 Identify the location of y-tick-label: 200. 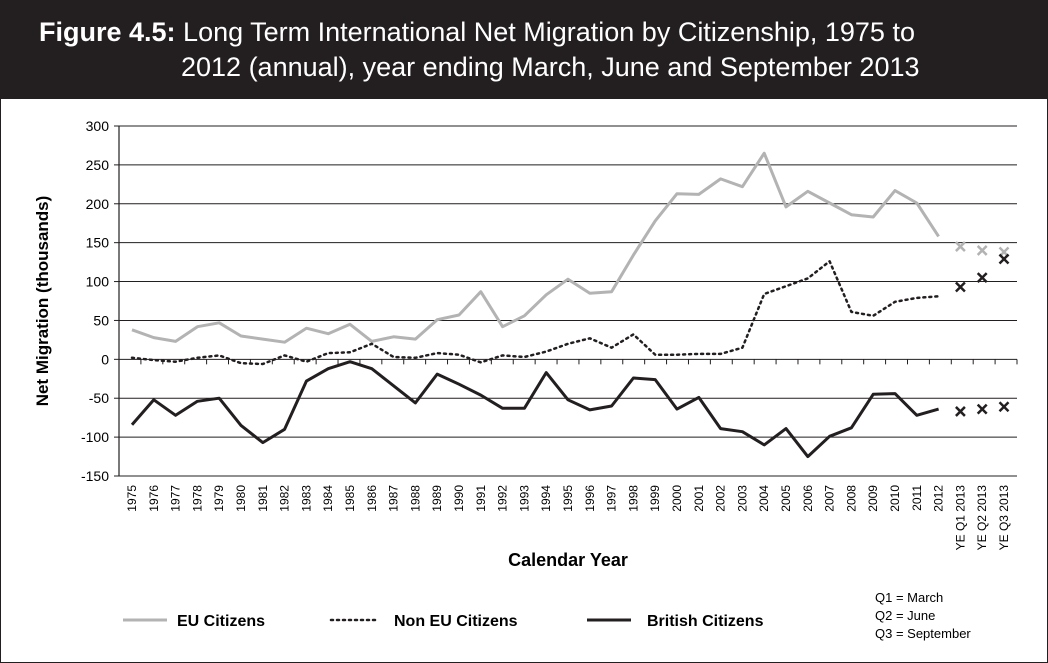
(98, 204).